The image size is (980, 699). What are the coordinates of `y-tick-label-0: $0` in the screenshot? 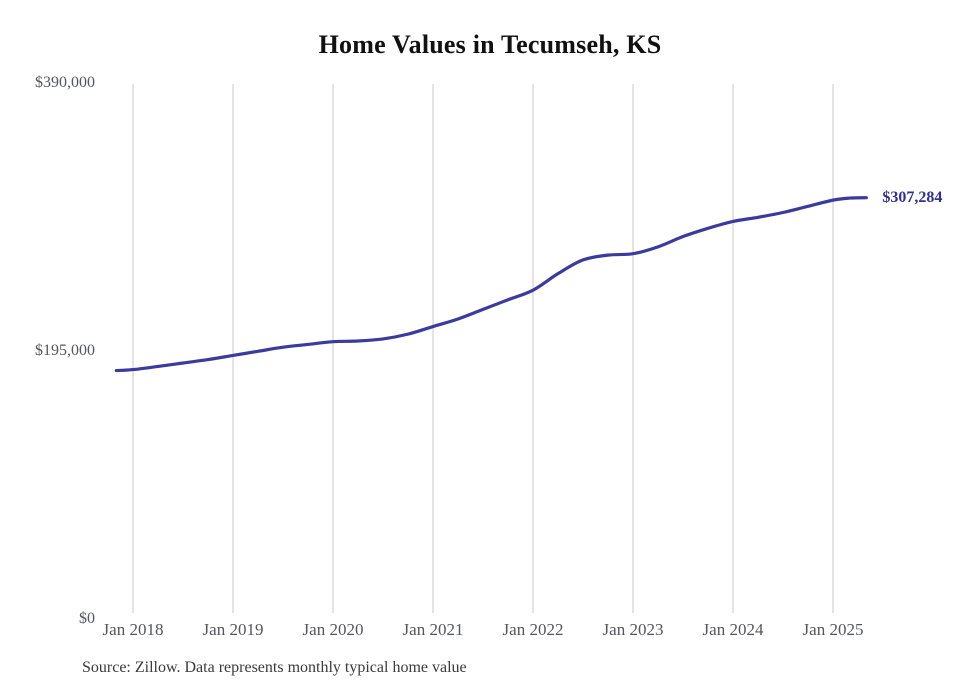 It's located at (87, 618).